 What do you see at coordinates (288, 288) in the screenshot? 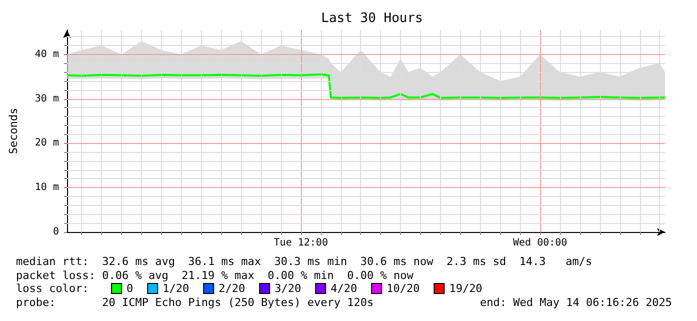
I see `legend-label: 3/20` at bounding box center [288, 288].